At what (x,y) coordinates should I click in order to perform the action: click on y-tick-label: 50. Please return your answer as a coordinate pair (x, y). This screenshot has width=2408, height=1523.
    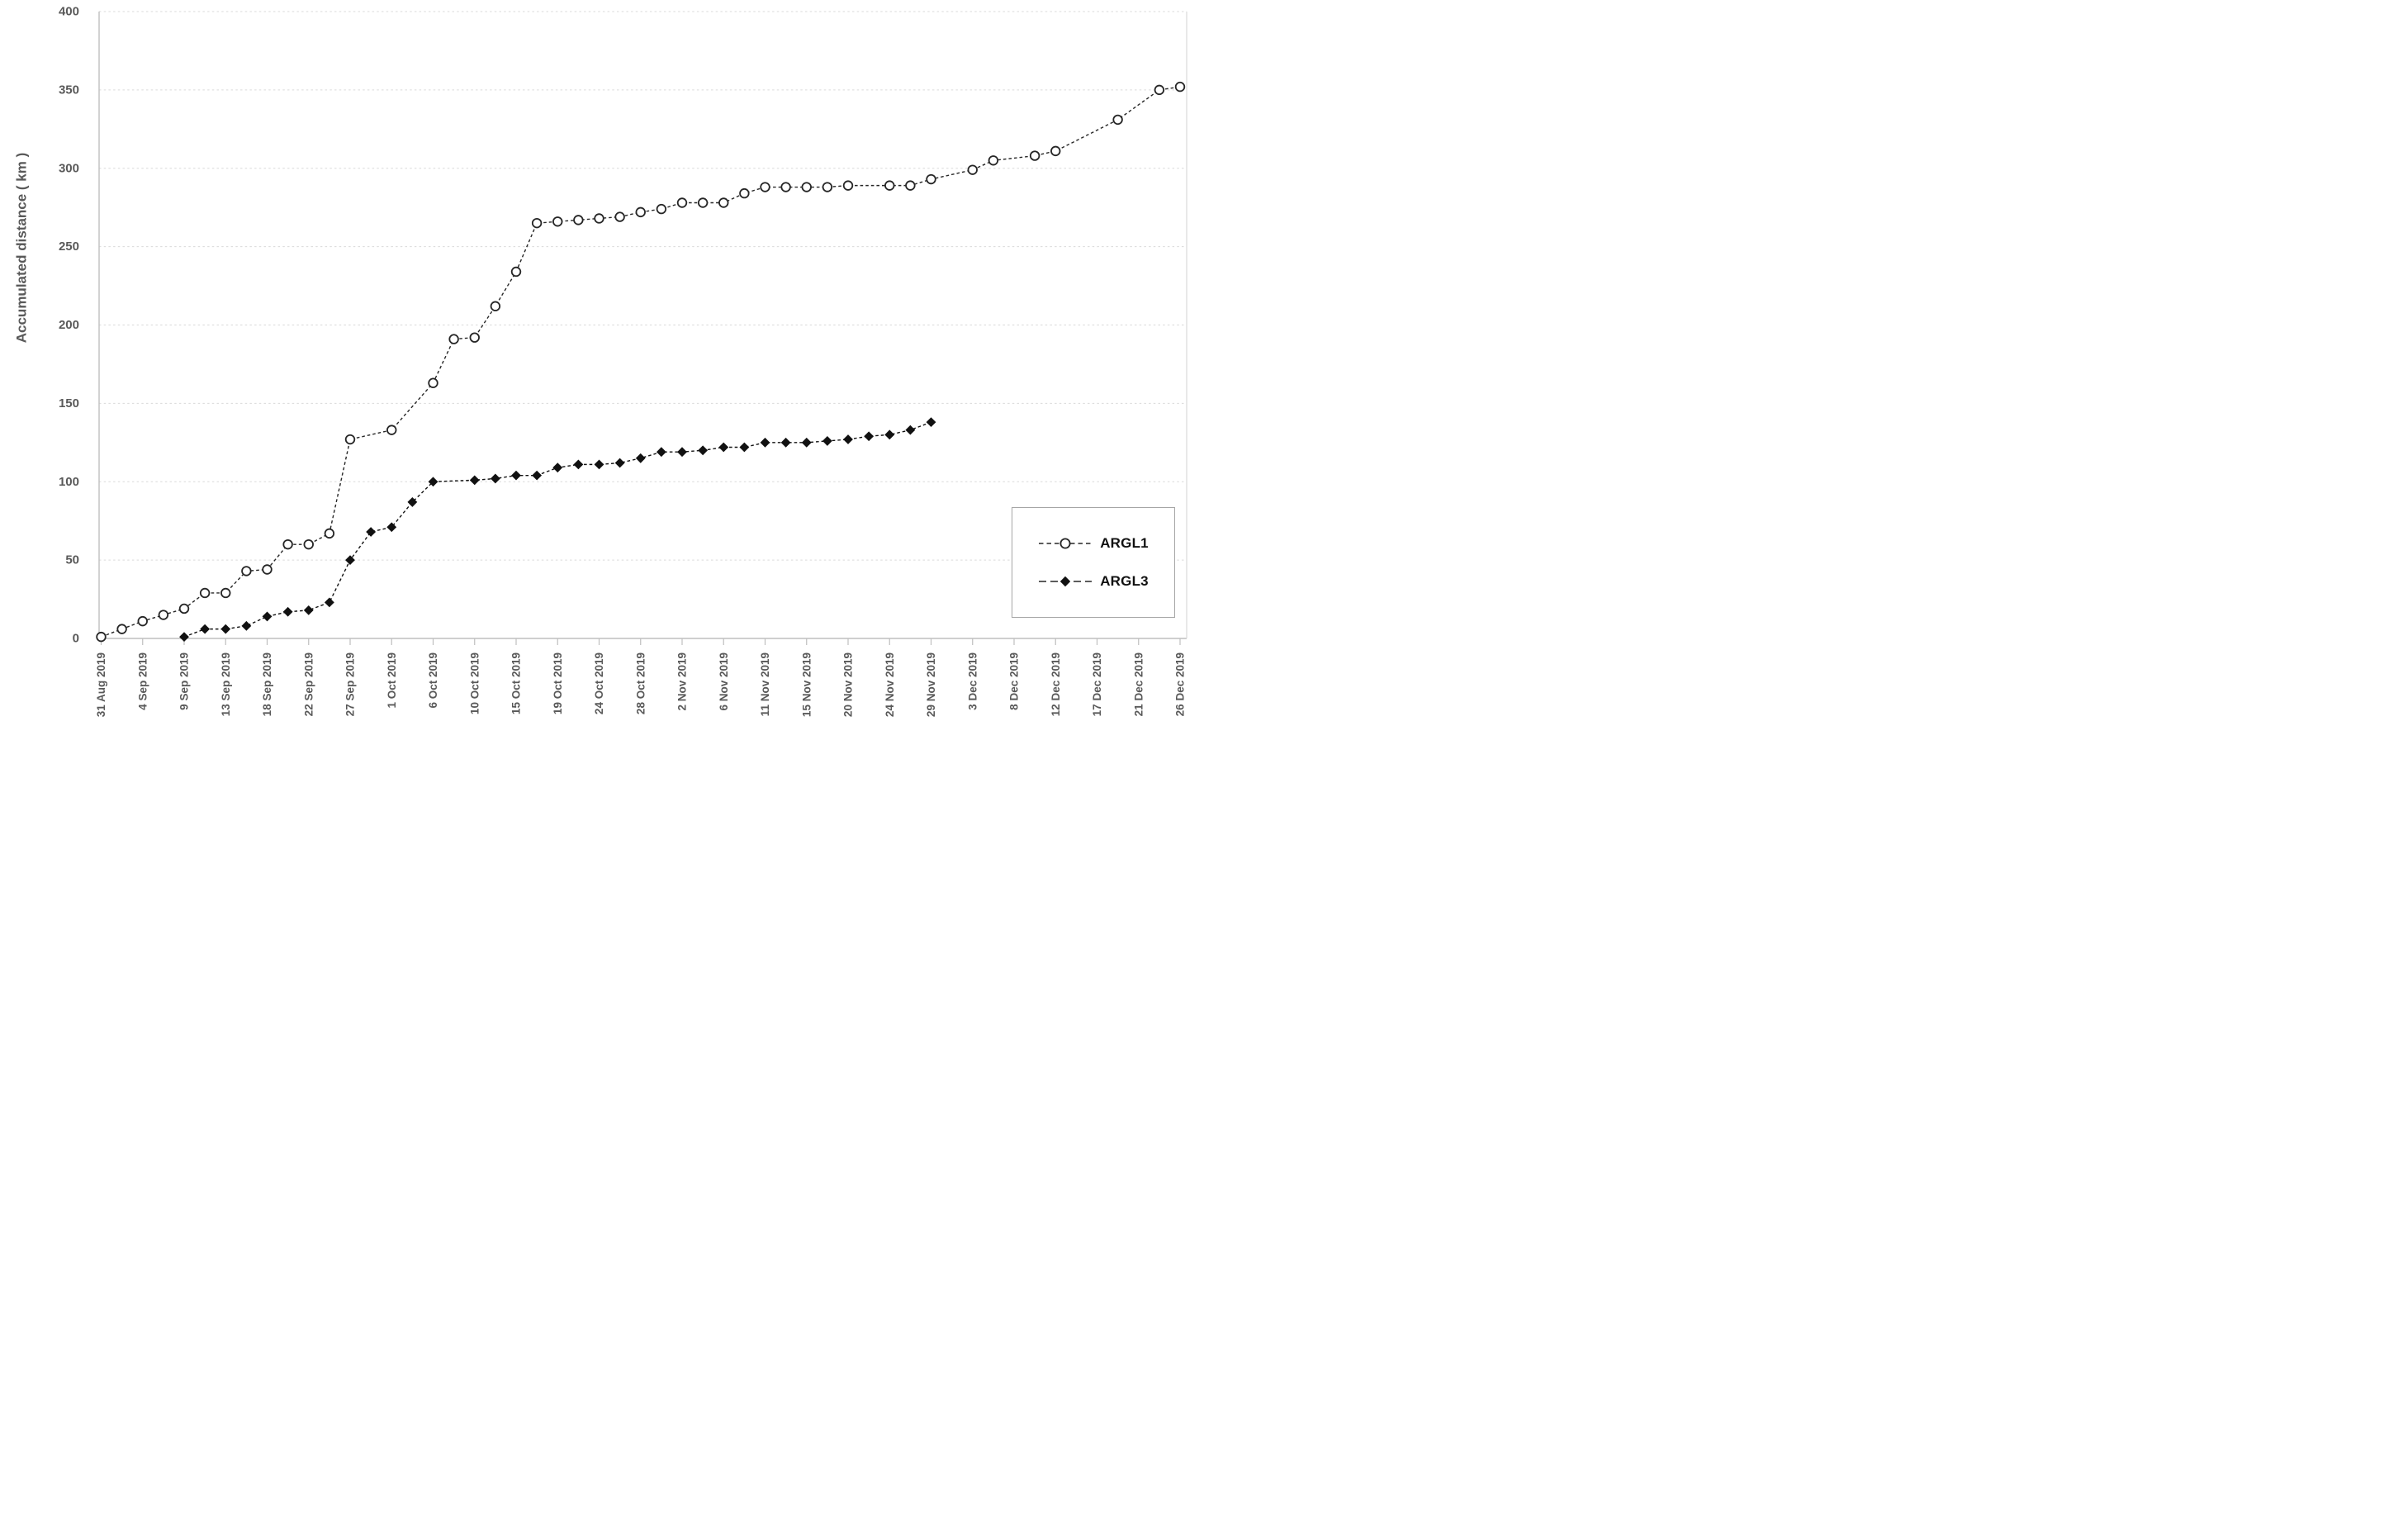
    Looking at the image, I should click on (72, 560).